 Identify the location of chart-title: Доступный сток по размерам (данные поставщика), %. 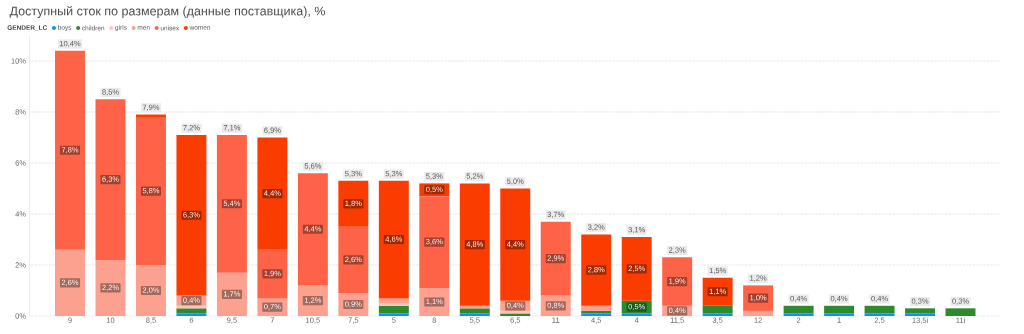
(167, 12).